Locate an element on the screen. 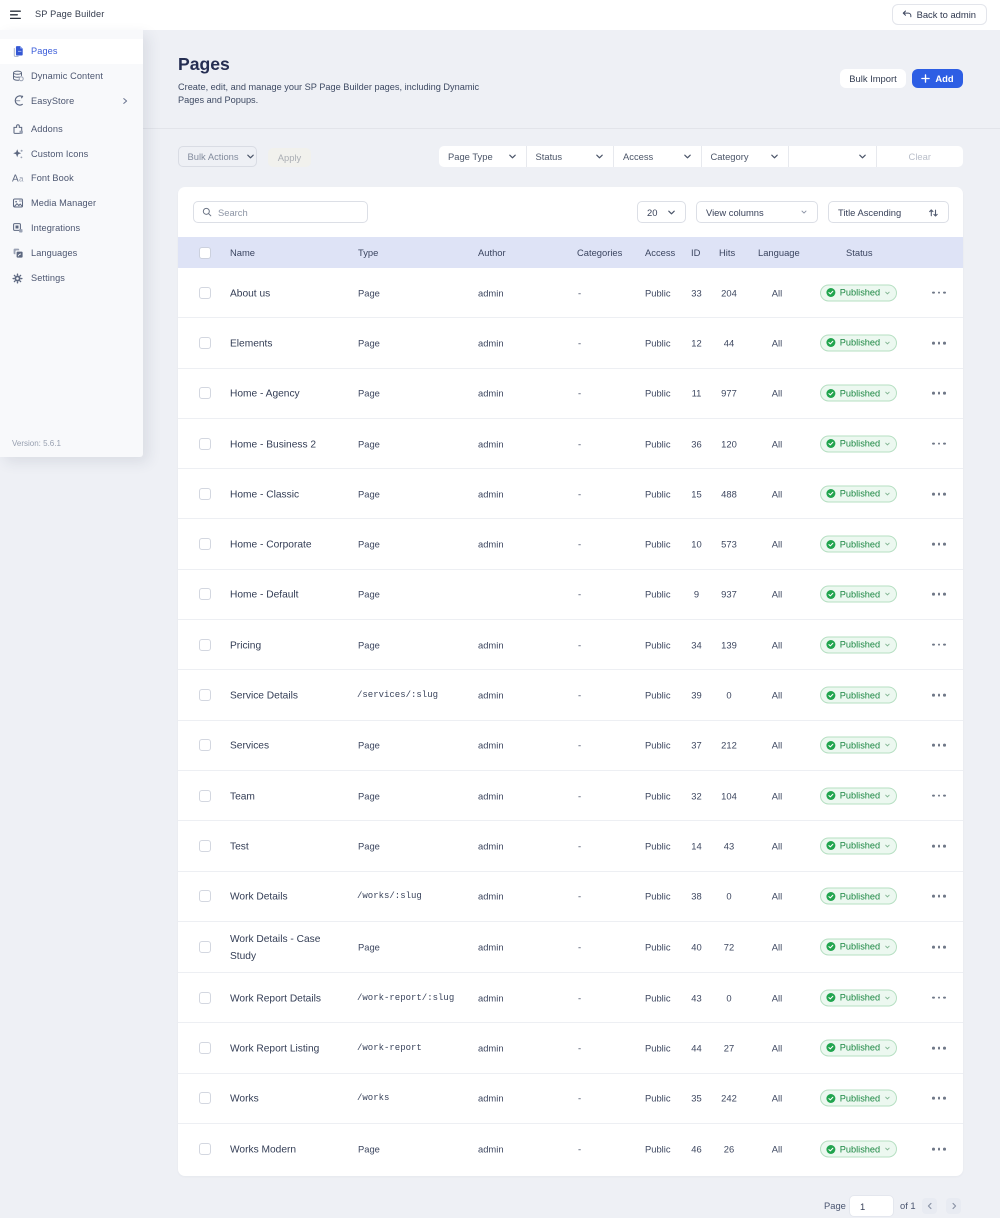 The height and width of the screenshot is (1225, 1000). svg-text: a is located at coordinates (21, 179).